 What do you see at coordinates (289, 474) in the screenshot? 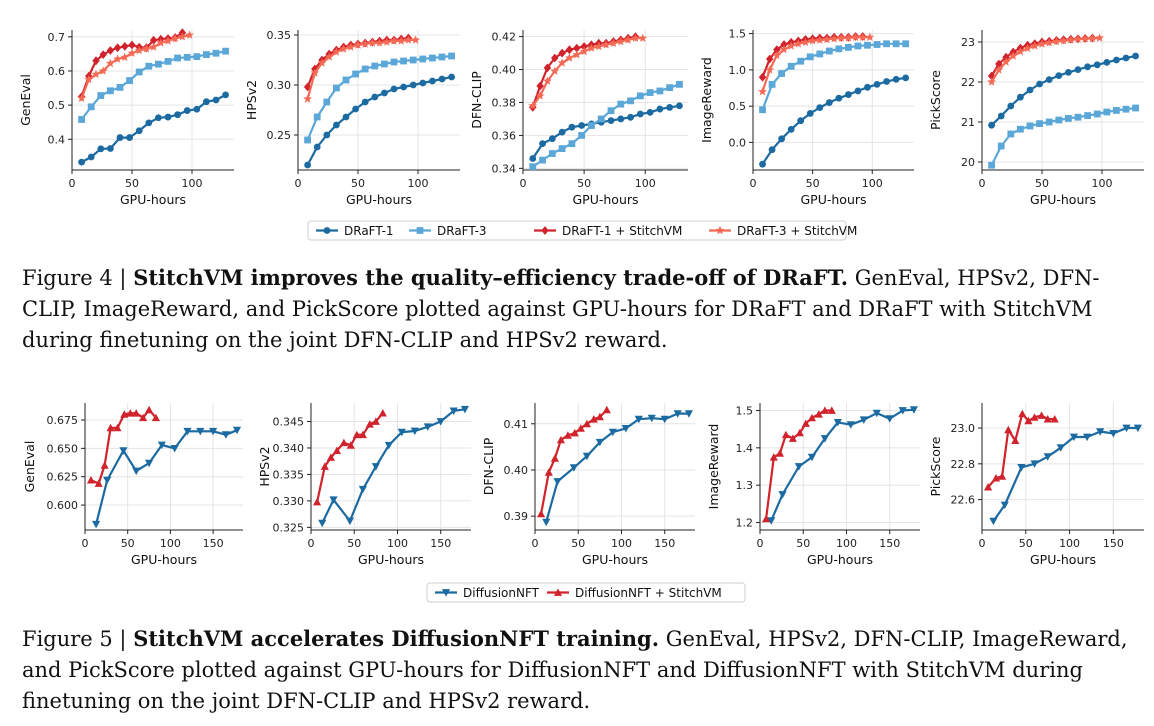
I see `y-tick-label: 0.335` at bounding box center [289, 474].